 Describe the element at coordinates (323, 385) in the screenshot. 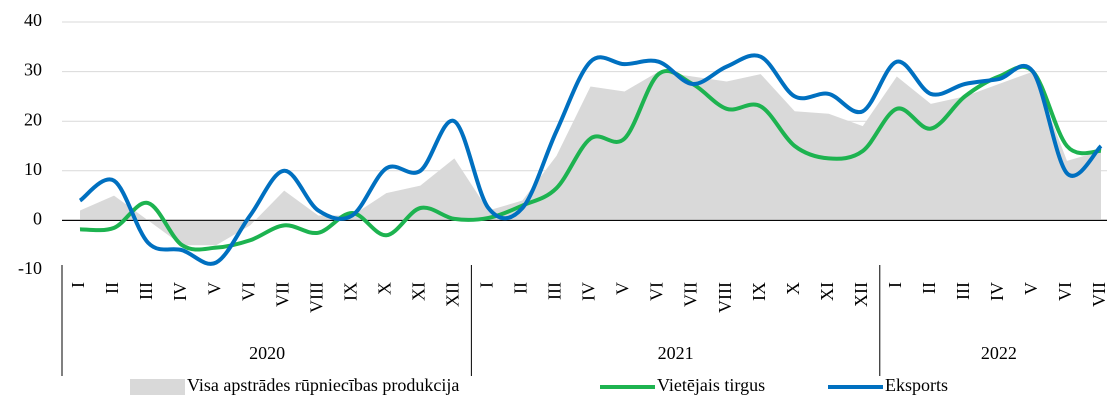

I see `legend-label: Visa apstrādes rūpniecības produkcija` at that location.